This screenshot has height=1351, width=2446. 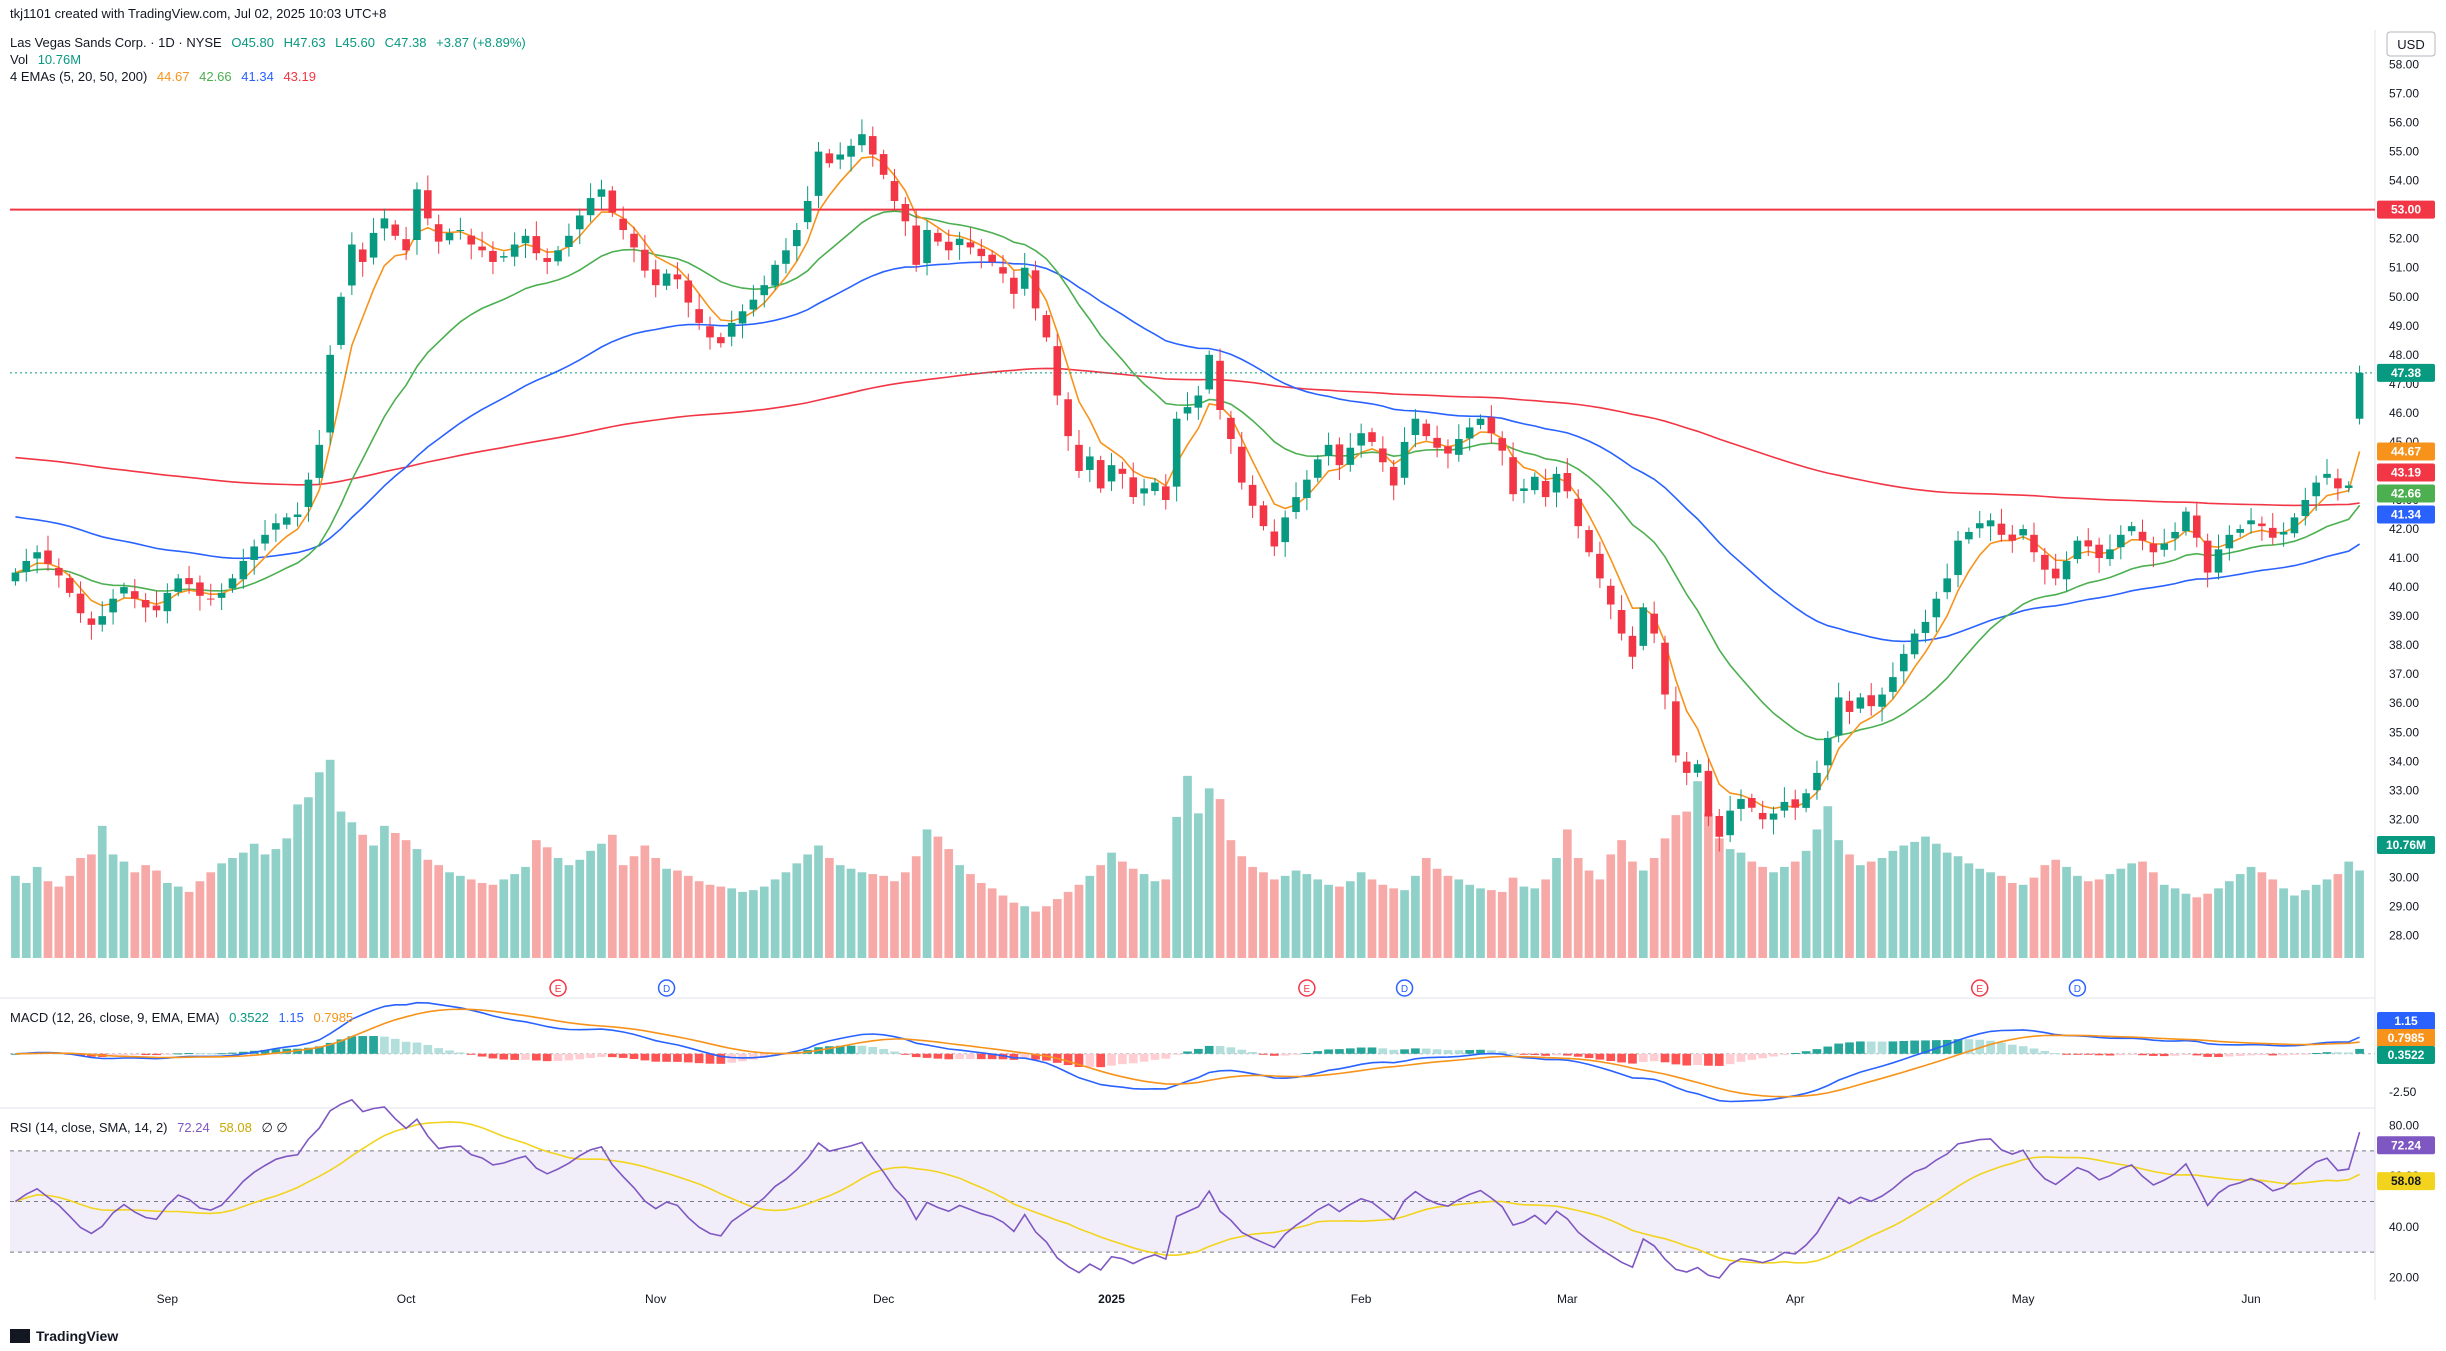 What do you see at coordinates (48, 59) in the screenshot?
I see `volume-legend: Vol 10.76M` at bounding box center [48, 59].